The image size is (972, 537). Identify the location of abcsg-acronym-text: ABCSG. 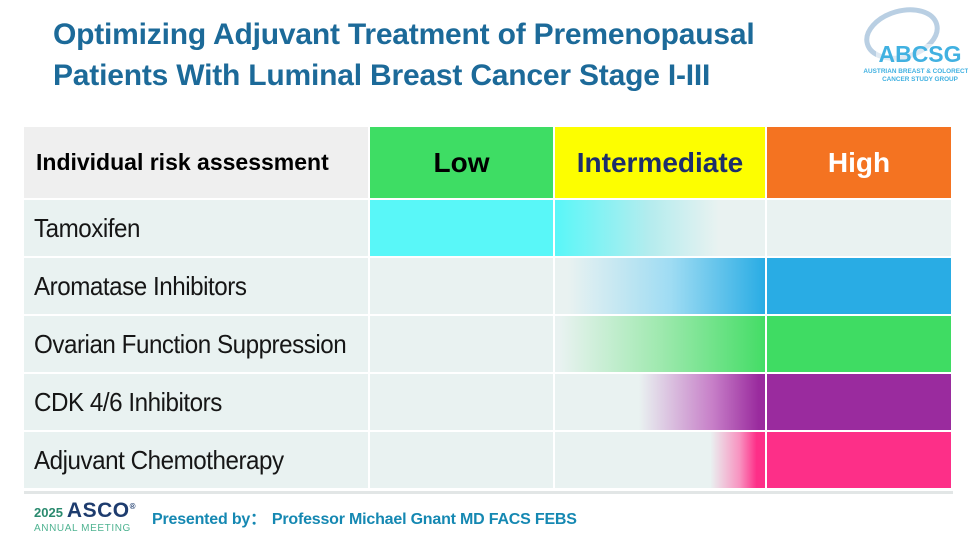
(919, 54).